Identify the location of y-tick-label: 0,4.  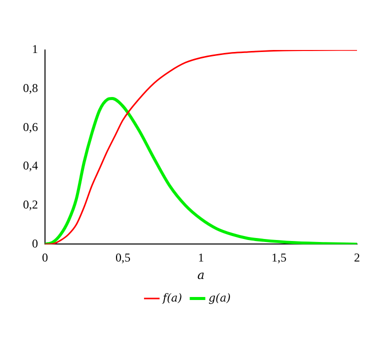
(30, 165).